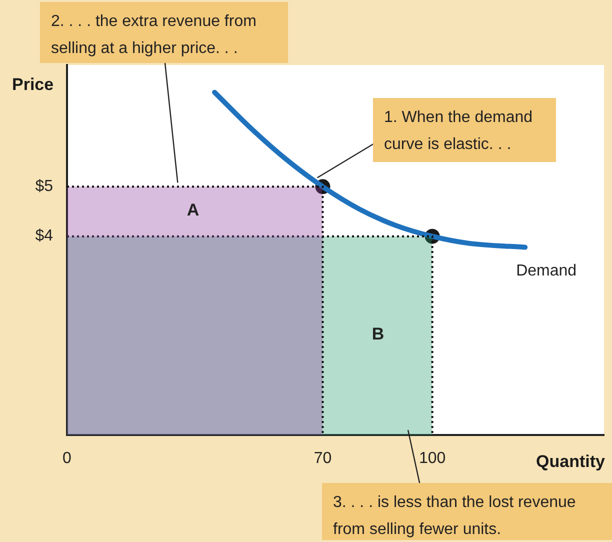 The height and width of the screenshot is (542, 612). Describe the element at coordinates (458, 131) in the screenshot. I see `annotation: 1. When the demand curve is elastic. . .` at that location.